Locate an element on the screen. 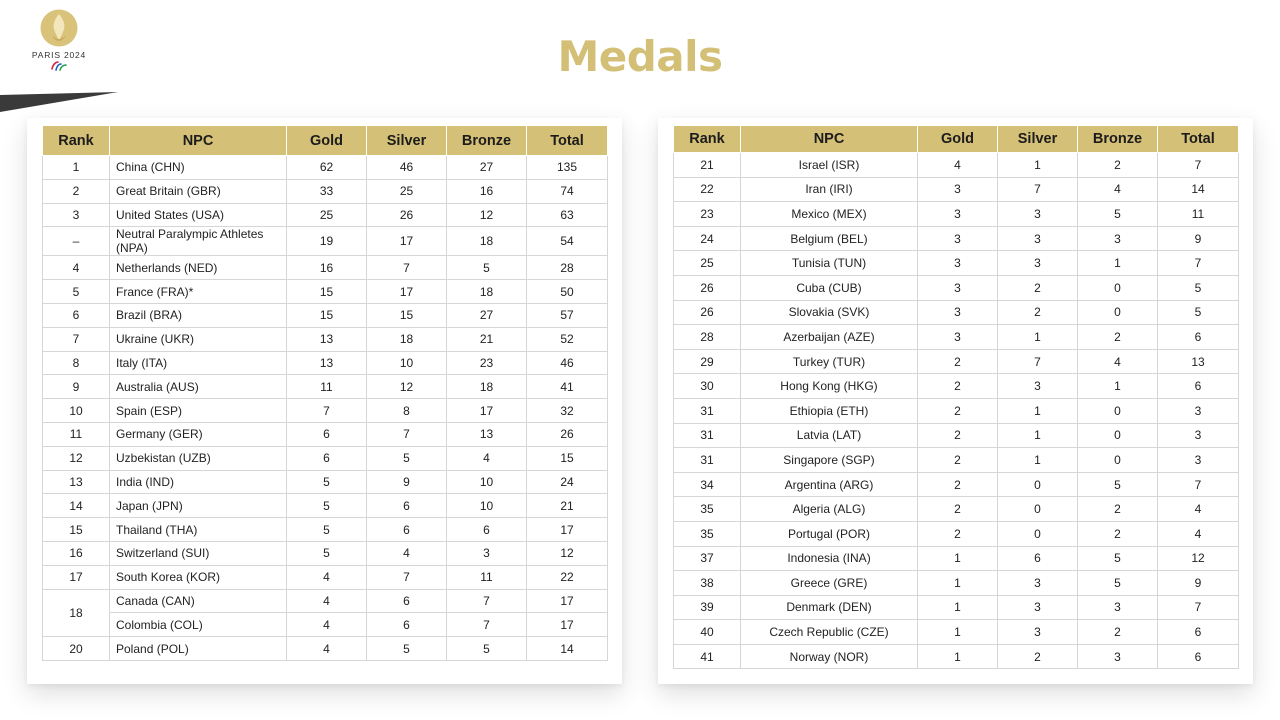 The image size is (1280, 720). table-row: 31 Ethiopia (ETH) 2 1 0 3 is located at coordinates (956, 410).